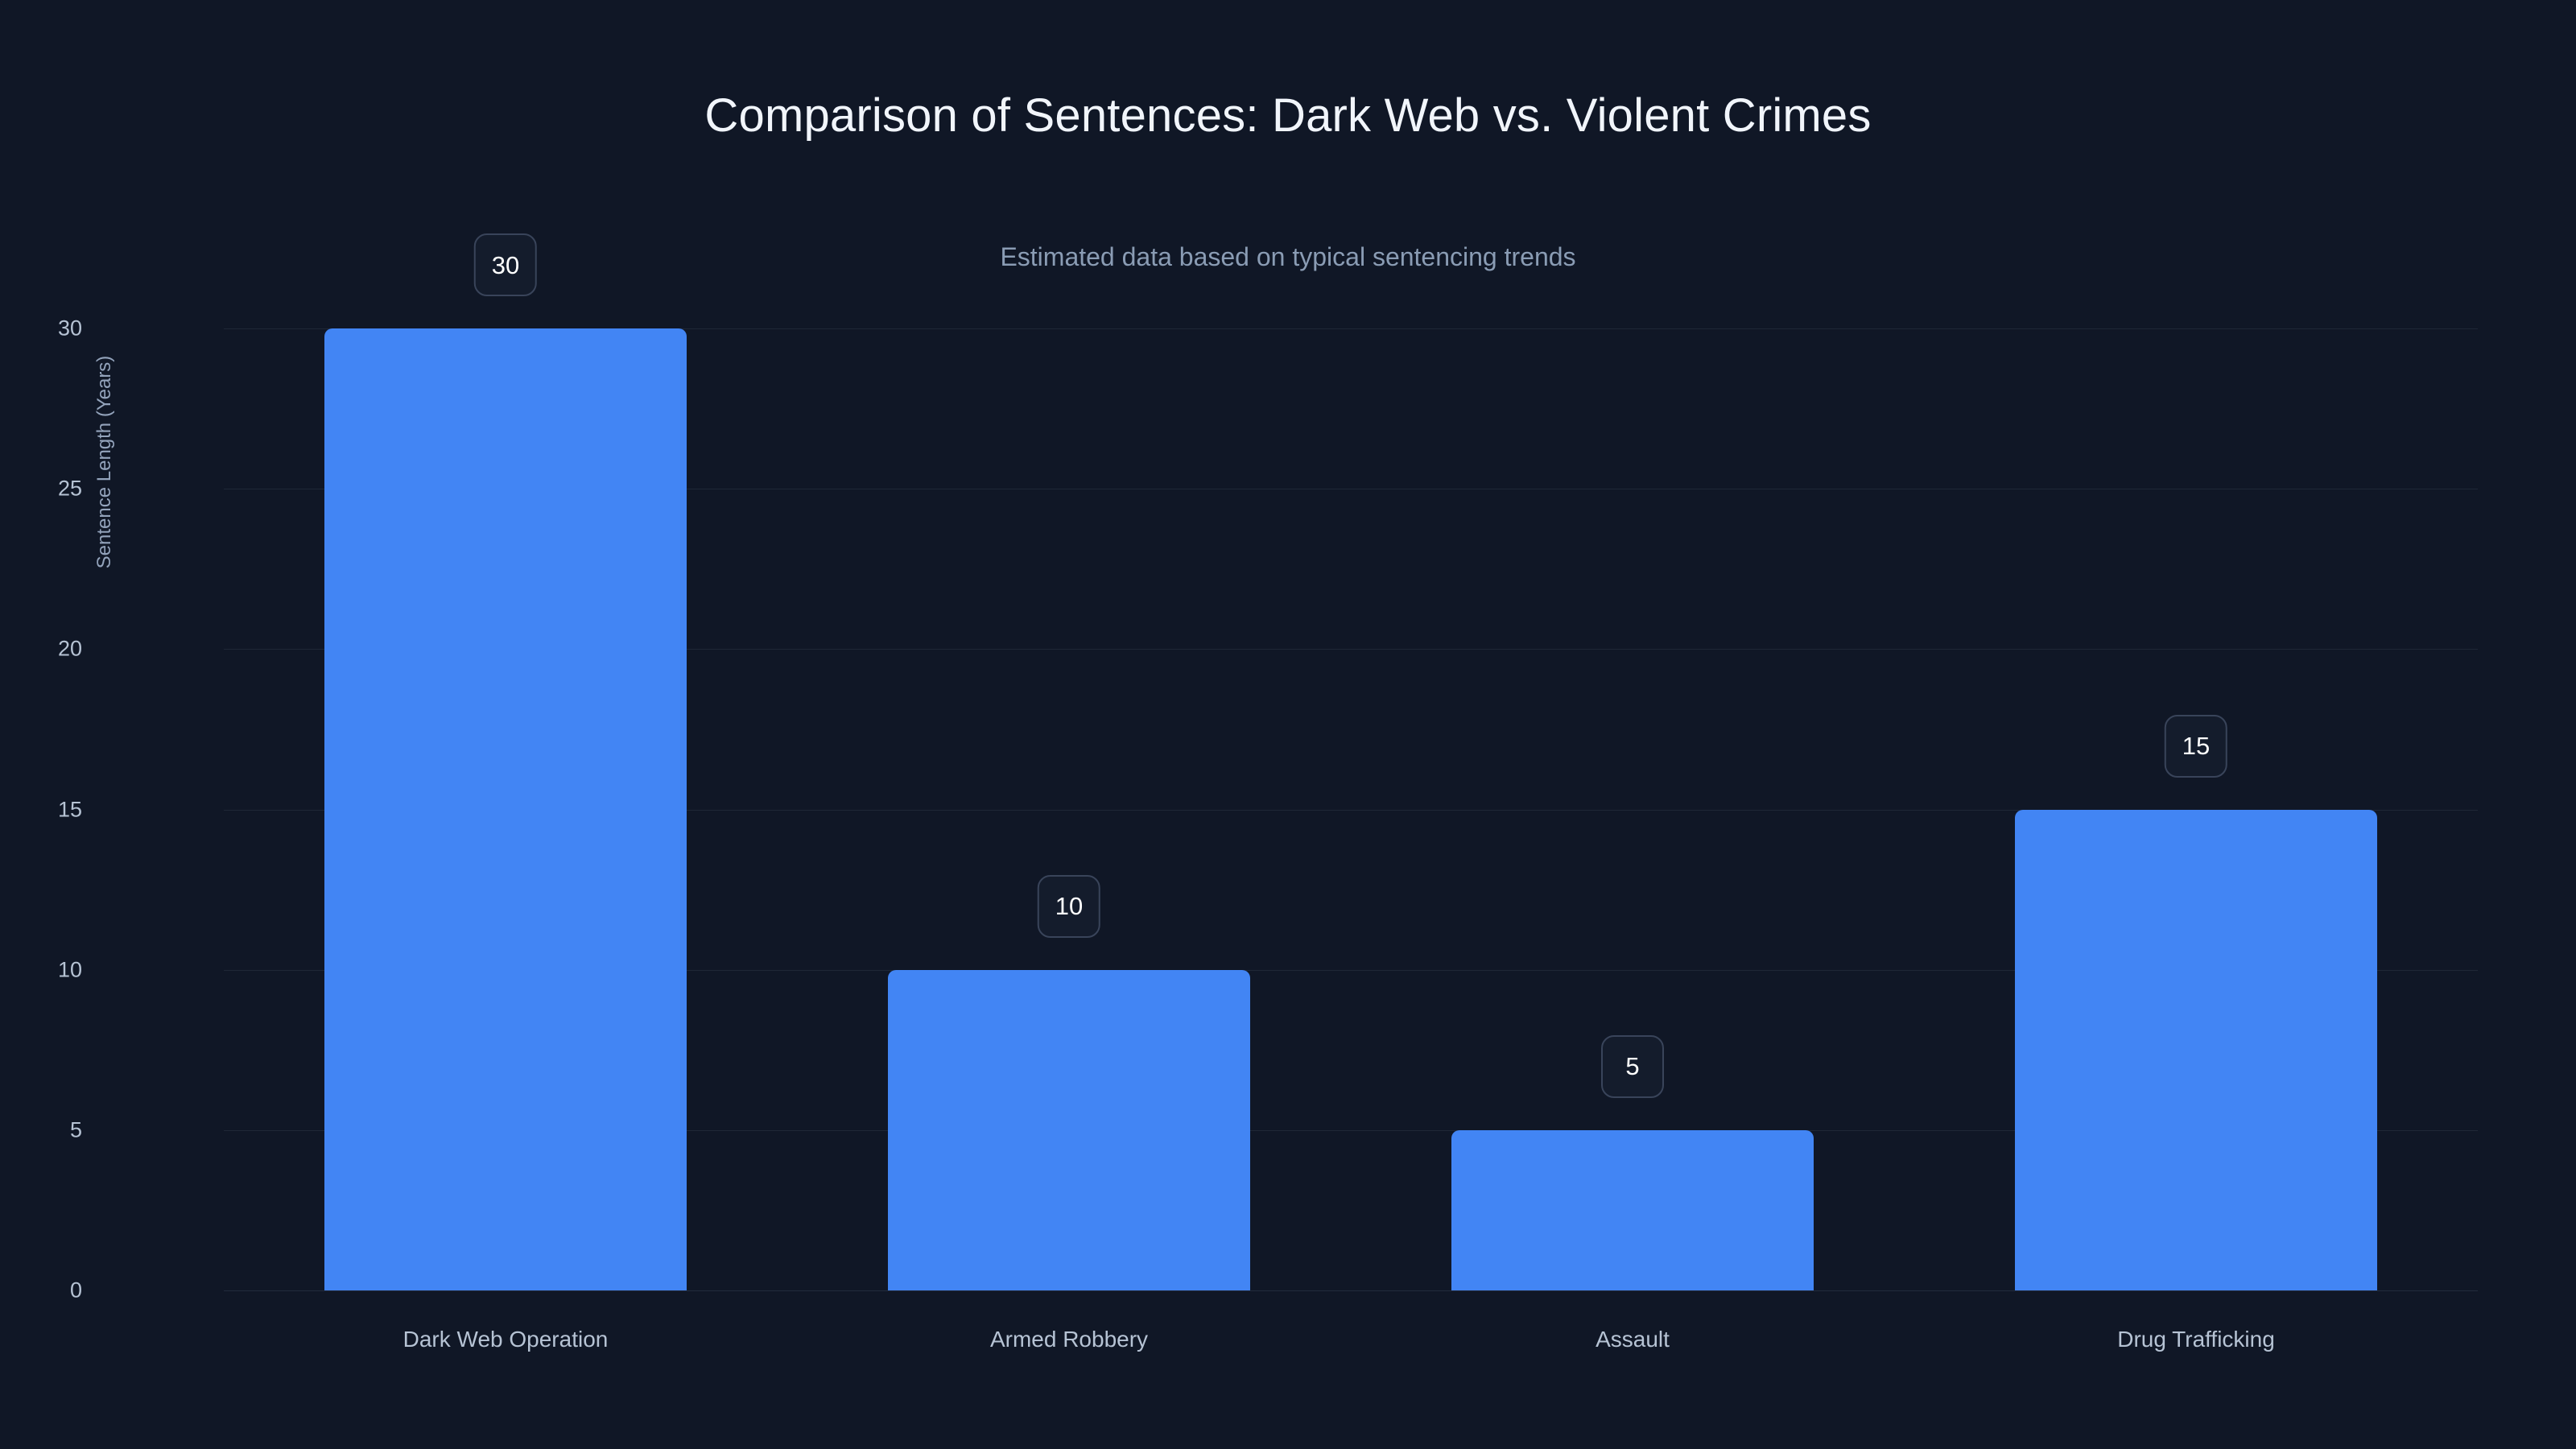 This screenshot has width=2576, height=1449. Describe the element at coordinates (69, 488) in the screenshot. I see `y-axis-tick-label: 25` at that location.